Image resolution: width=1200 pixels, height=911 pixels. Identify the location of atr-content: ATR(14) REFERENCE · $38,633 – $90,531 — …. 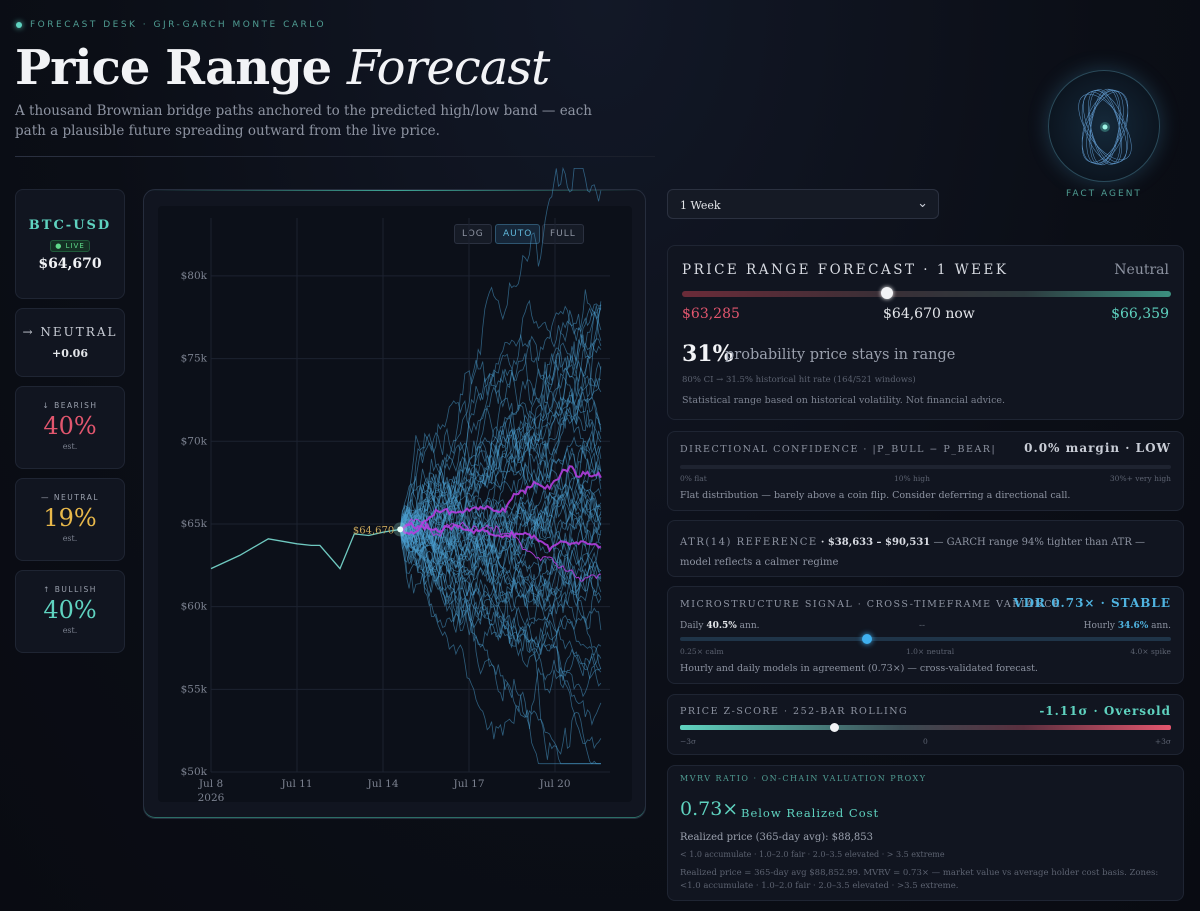
(927, 553).